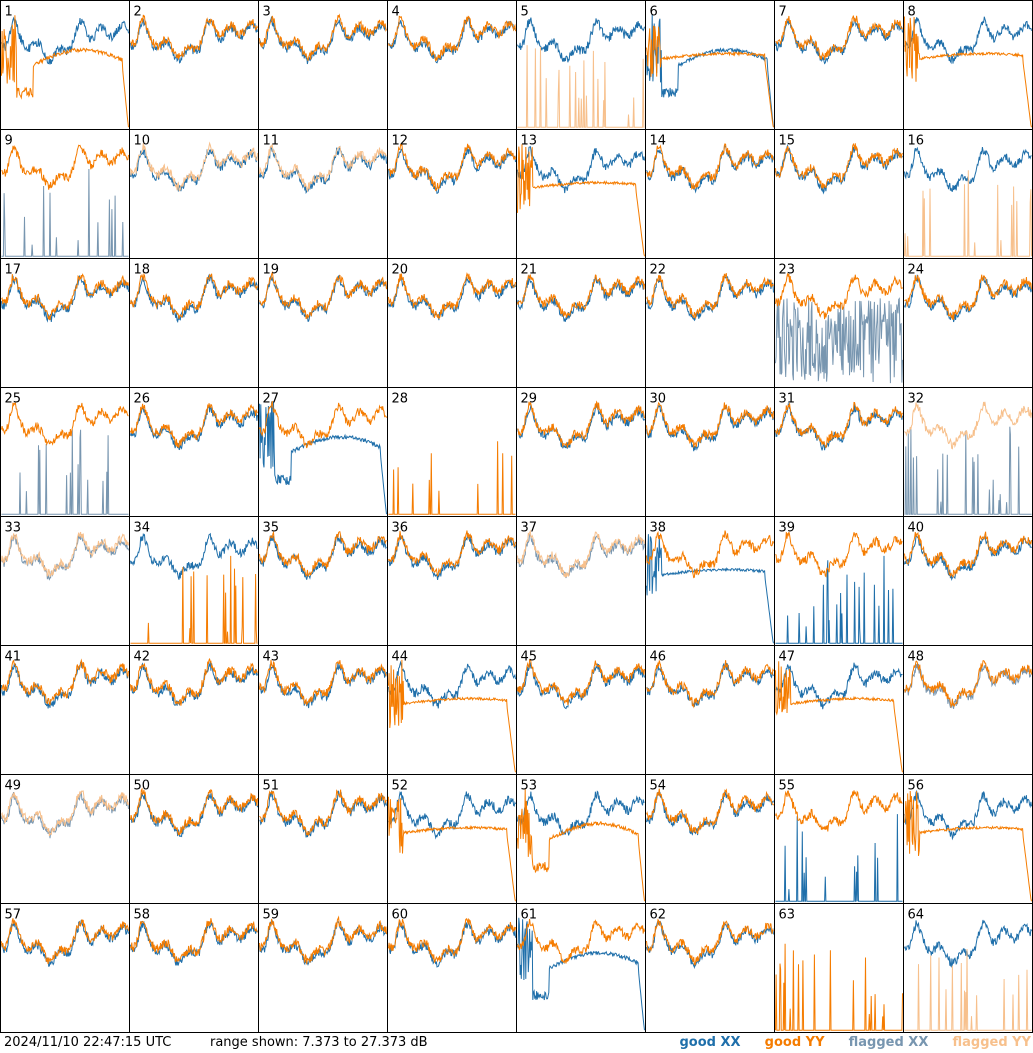 Image resolution: width=1033 pixels, height=1053 pixels. Describe the element at coordinates (658, 399) in the screenshot. I see `panel-label: 30` at that location.